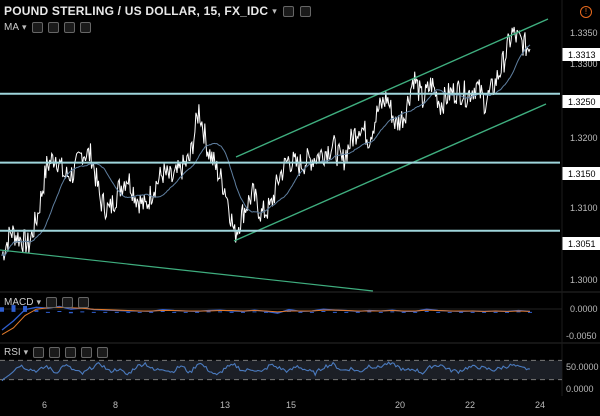 The height and width of the screenshot is (416, 600). I want to click on rsi-legend: RSI ▾, so click(56, 352).